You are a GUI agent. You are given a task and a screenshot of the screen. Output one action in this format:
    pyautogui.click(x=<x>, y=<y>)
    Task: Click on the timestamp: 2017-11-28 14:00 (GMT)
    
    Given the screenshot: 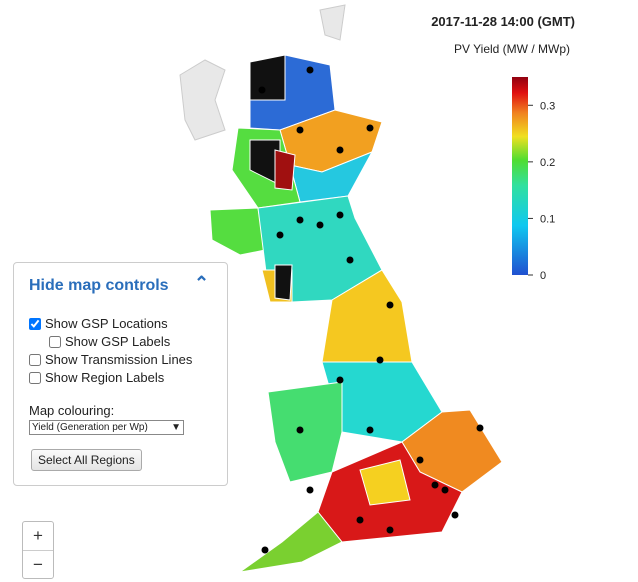 What is the action you would take?
    pyautogui.click(x=503, y=21)
    